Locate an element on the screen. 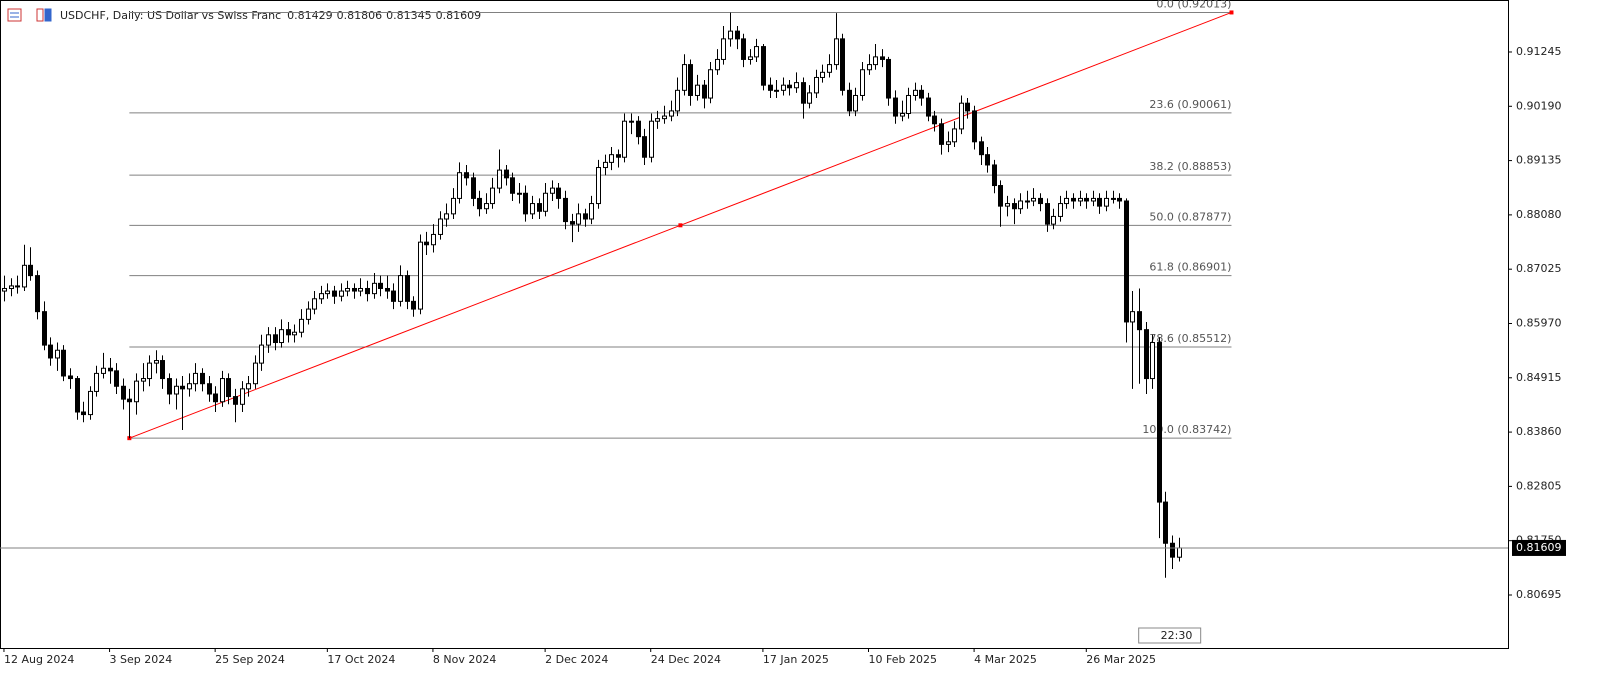 This screenshot has height=680, width=1600. fibo-label: 38.2 (0.88853) is located at coordinates (1190, 166).